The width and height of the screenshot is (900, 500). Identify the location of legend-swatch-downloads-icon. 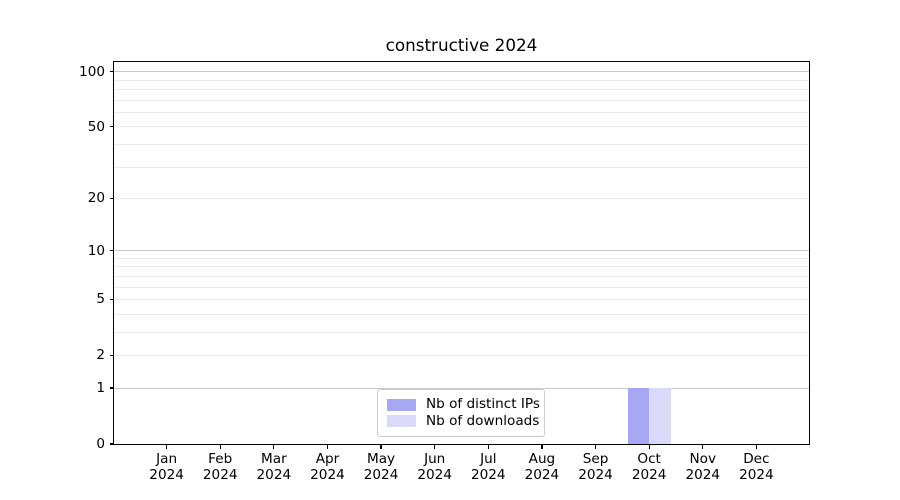
(401, 421).